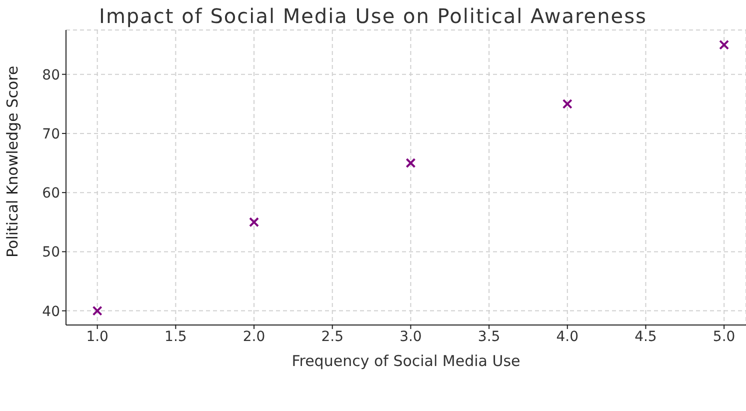 Image resolution: width=746 pixels, height=411 pixels. Describe the element at coordinates (373, 16) in the screenshot. I see `chart-title: Impact of Social Media Use on Political Awareness` at that location.